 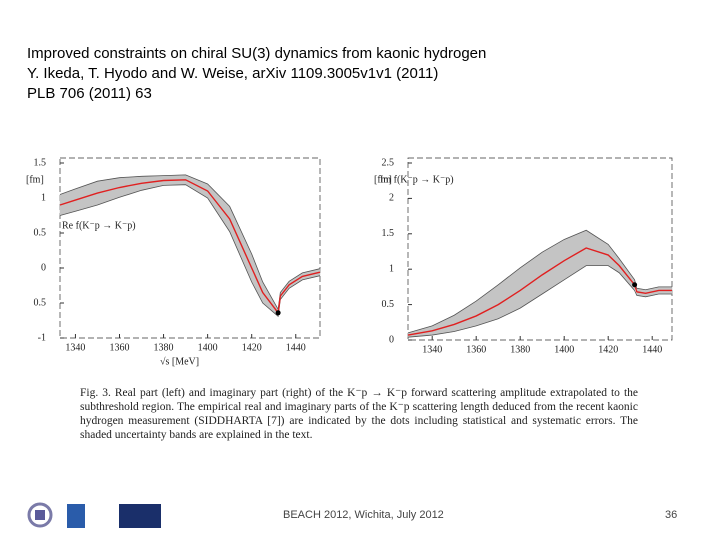 I want to click on y-tick-label: 2.5, so click(x=388, y=162).